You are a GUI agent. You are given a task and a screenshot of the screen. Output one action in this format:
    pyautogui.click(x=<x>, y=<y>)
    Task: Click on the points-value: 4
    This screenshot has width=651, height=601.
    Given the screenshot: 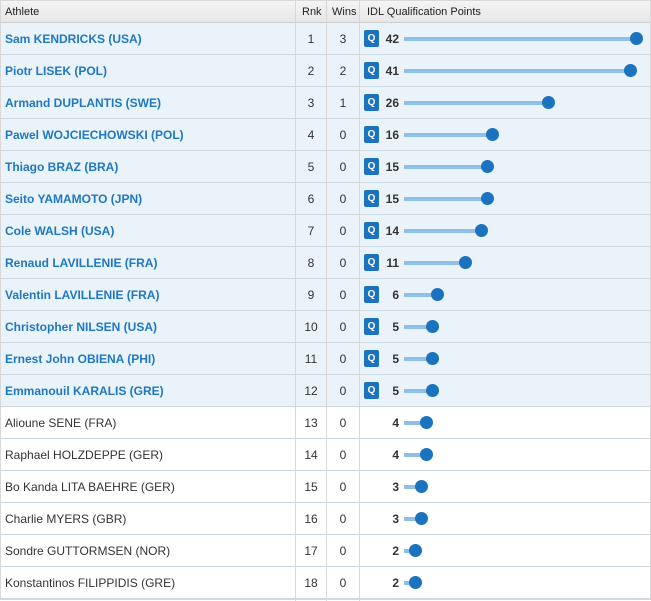 What is the action you would take?
    pyautogui.click(x=395, y=423)
    